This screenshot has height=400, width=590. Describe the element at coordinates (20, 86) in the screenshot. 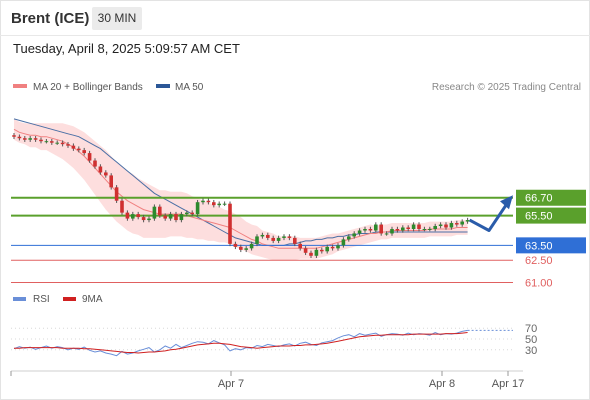

I see `ma20-legend-swatch` at that location.